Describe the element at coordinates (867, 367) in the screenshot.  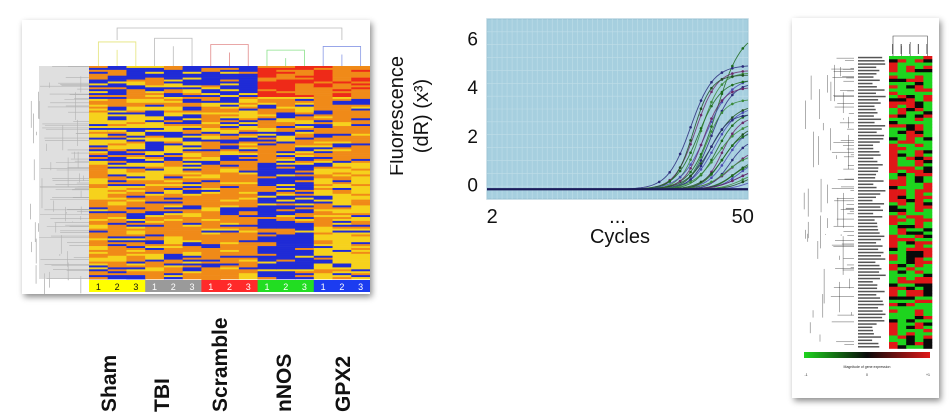
I see `color-scale-caption: Magnitude of gene expression` at that location.